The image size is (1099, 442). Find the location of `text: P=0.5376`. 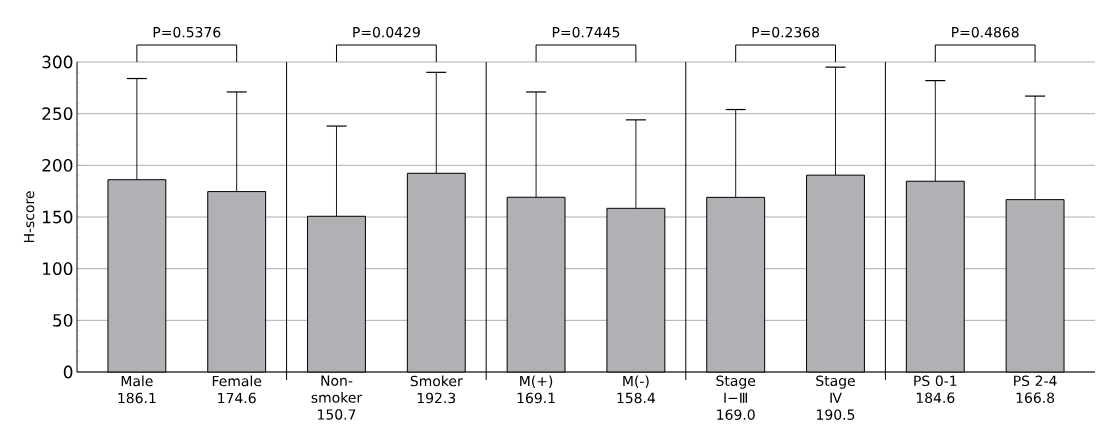

text: P=0.5376 is located at coordinates (187, 32).